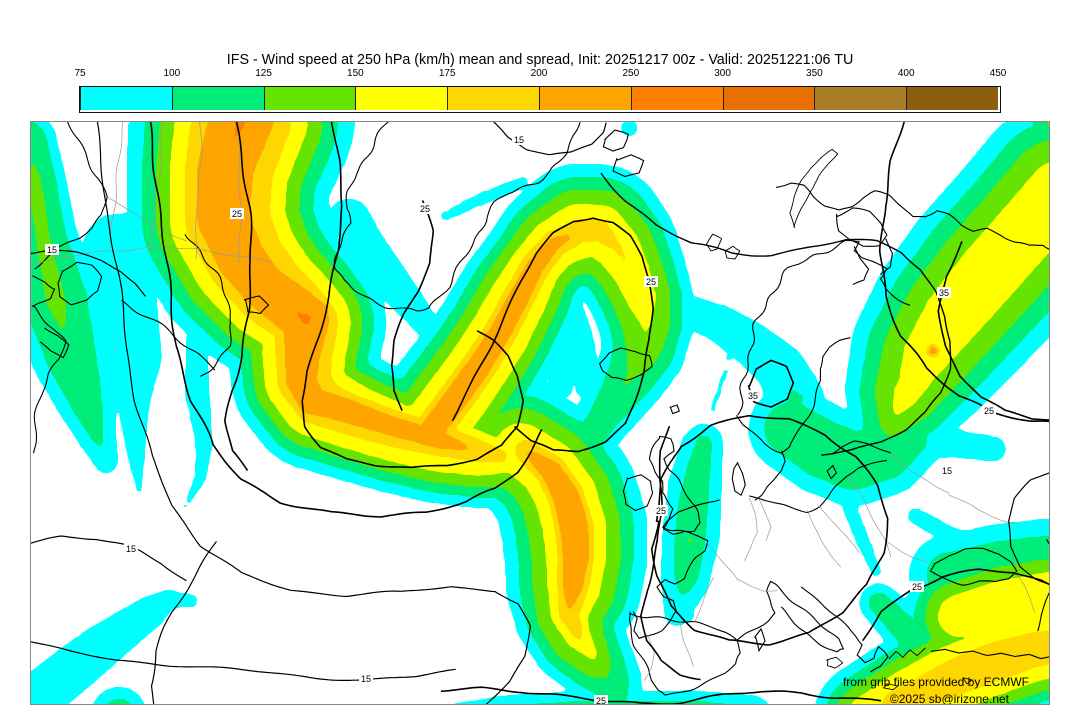 Image resolution: width=1080 pixels, height=718 pixels. Describe the element at coordinates (950, 698) in the screenshot. I see `svg-text: ©2025 sb@irizone.net` at that location.